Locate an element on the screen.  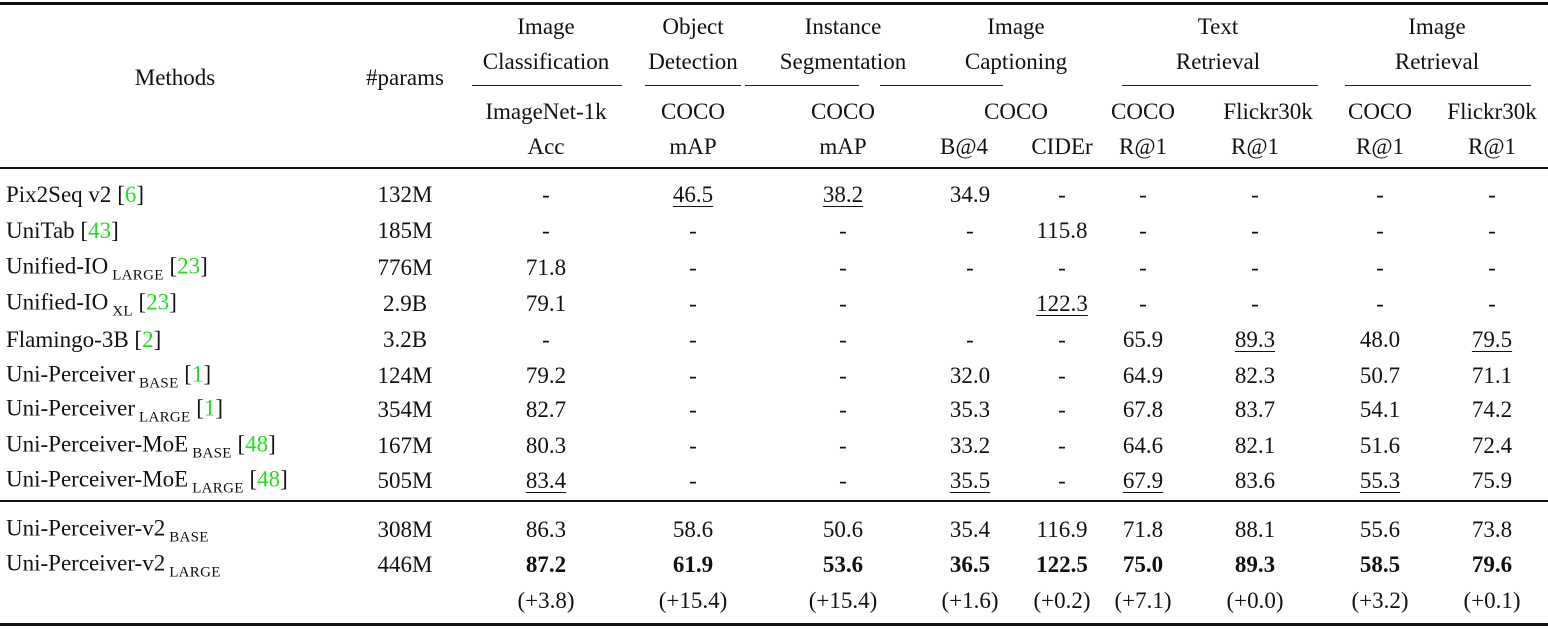
citation-link: 6 is located at coordinates (130, 194).